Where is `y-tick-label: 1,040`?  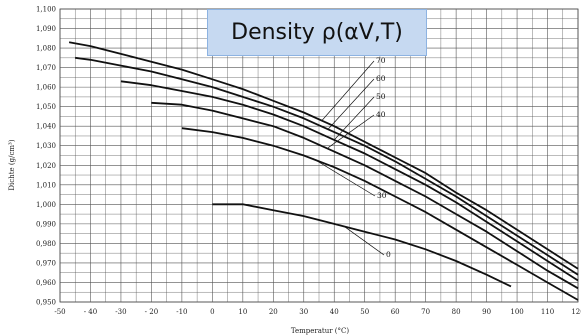
y-tick-label: 1,040 is located at coordinates (46, 127).